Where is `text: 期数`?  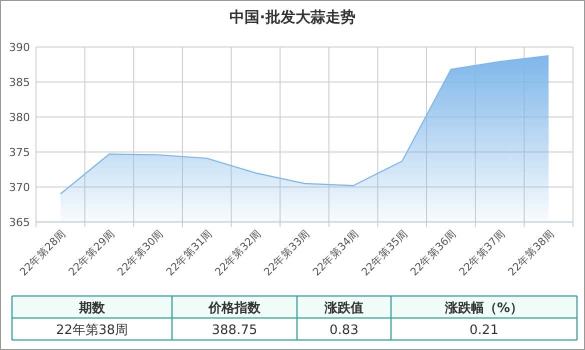
text: 期数 is located at coordinates (92, 308).